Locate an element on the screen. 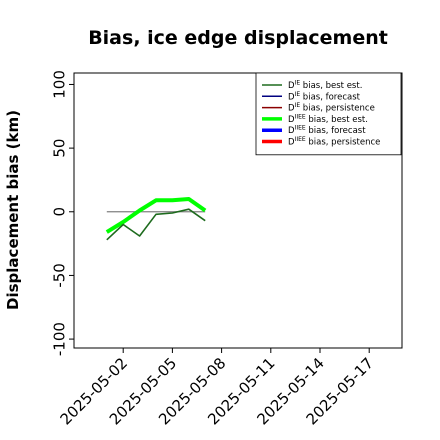 This screenshot has width=440, height=440. chart-title: Bias, ice edge displacement is located at coordinates (238, 38).